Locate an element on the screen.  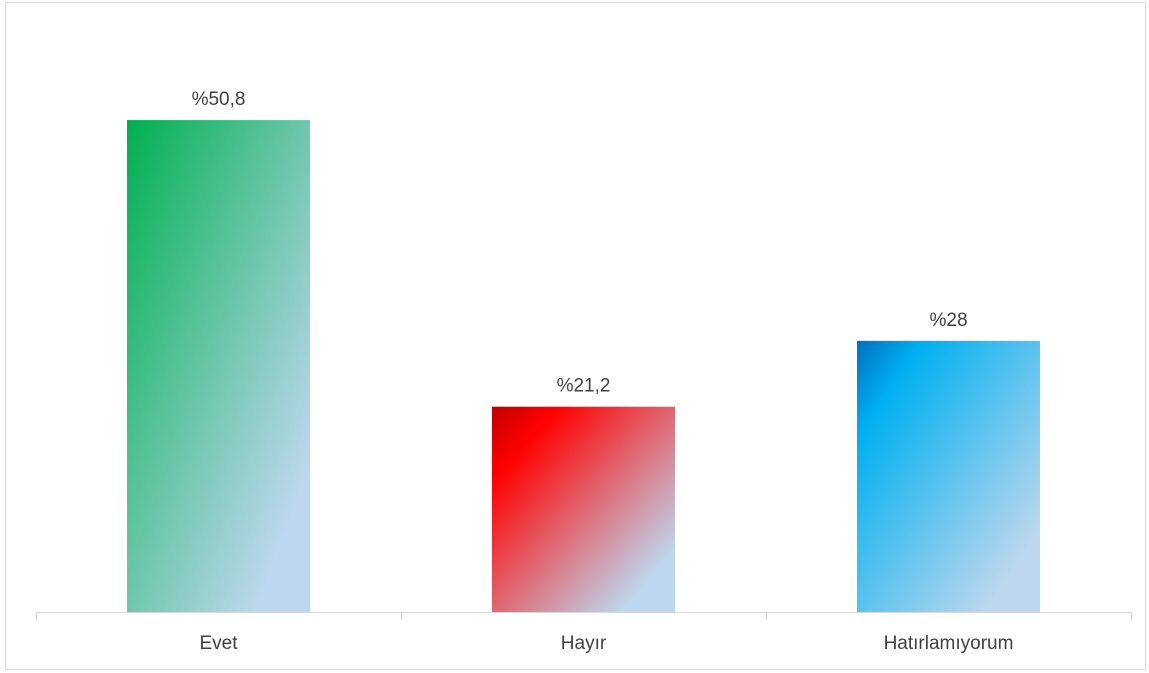
data-label: %50,8 is located at coordinates (219, 99).